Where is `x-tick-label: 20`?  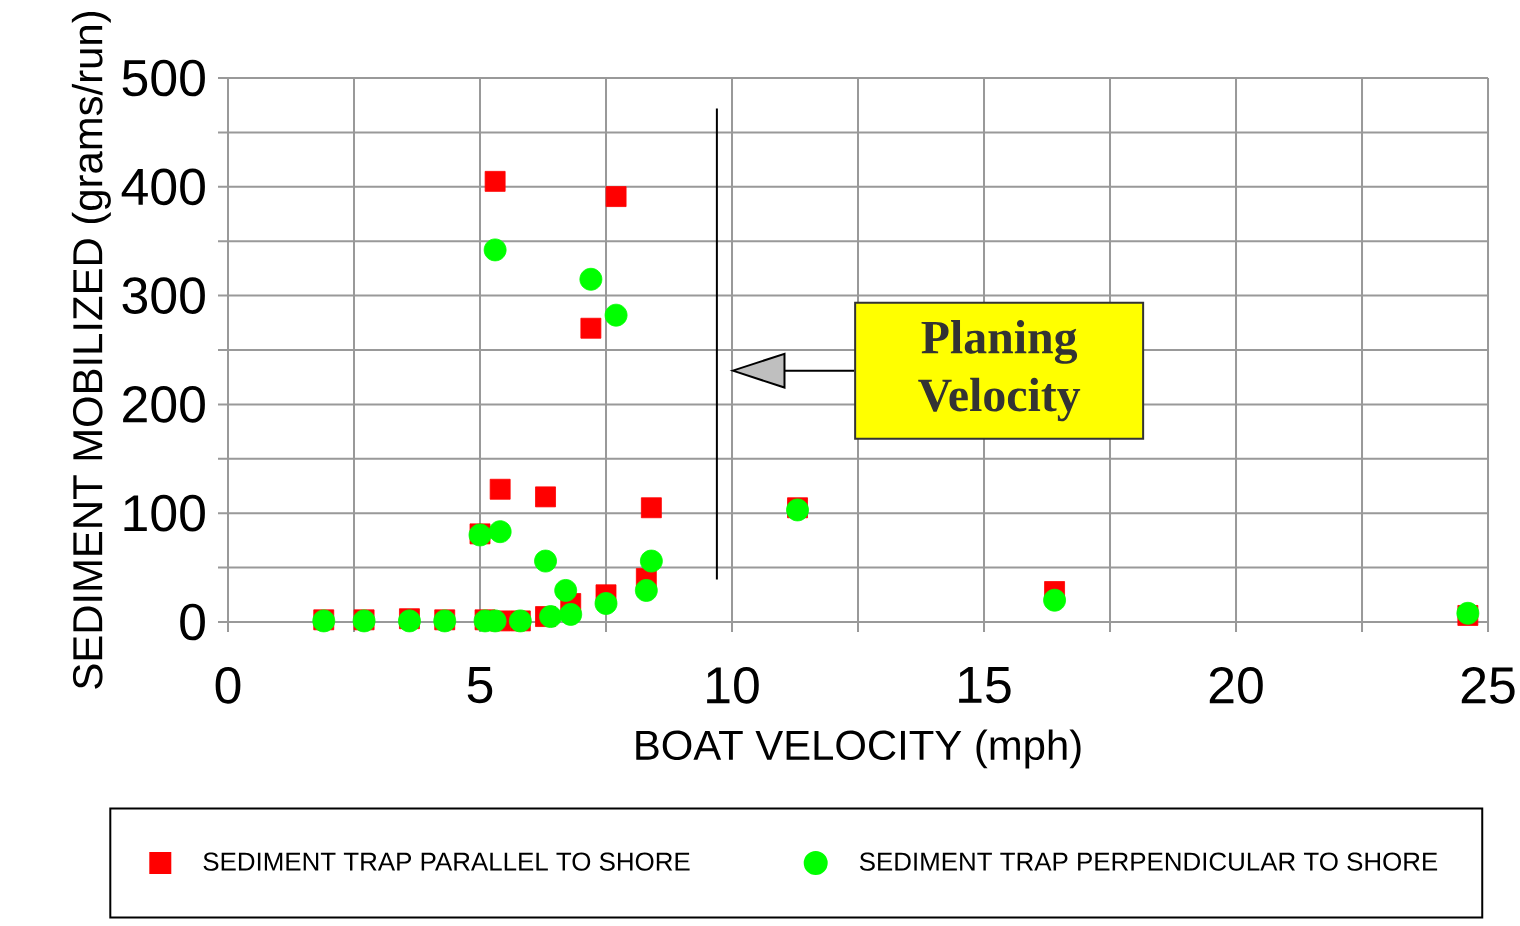
x-tick-label: 20 is located at coordinates (1236, 685).